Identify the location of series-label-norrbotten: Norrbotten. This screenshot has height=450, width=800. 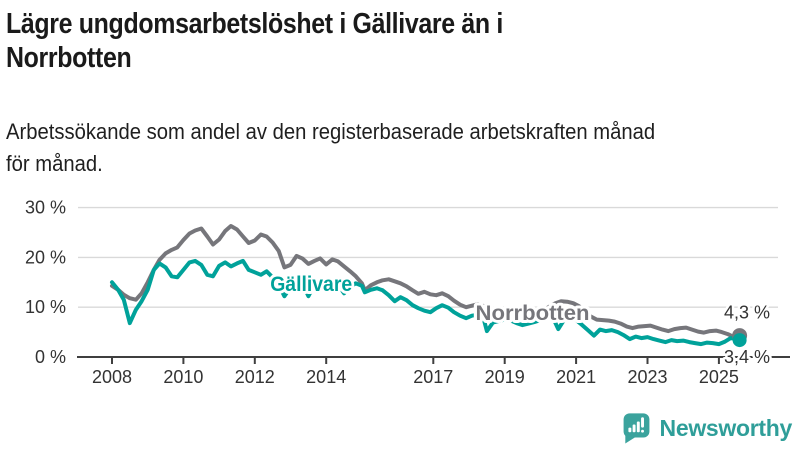
(533, 313).